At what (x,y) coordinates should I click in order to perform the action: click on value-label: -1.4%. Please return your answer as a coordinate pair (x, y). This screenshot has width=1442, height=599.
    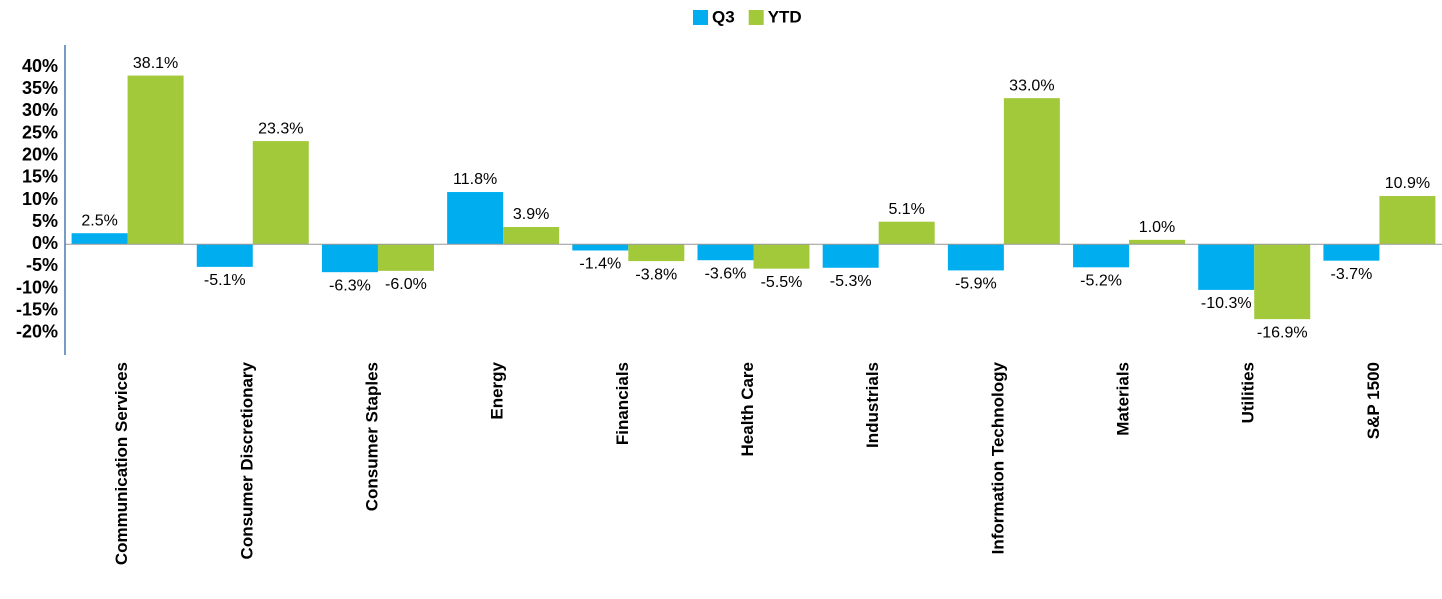
    Looking at the image, I should click on (600, 264).